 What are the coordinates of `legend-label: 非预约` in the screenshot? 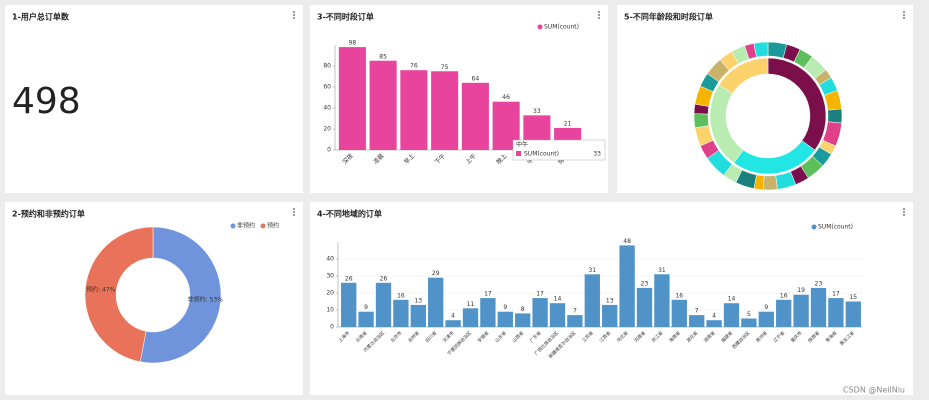 It's located at (246, 226).